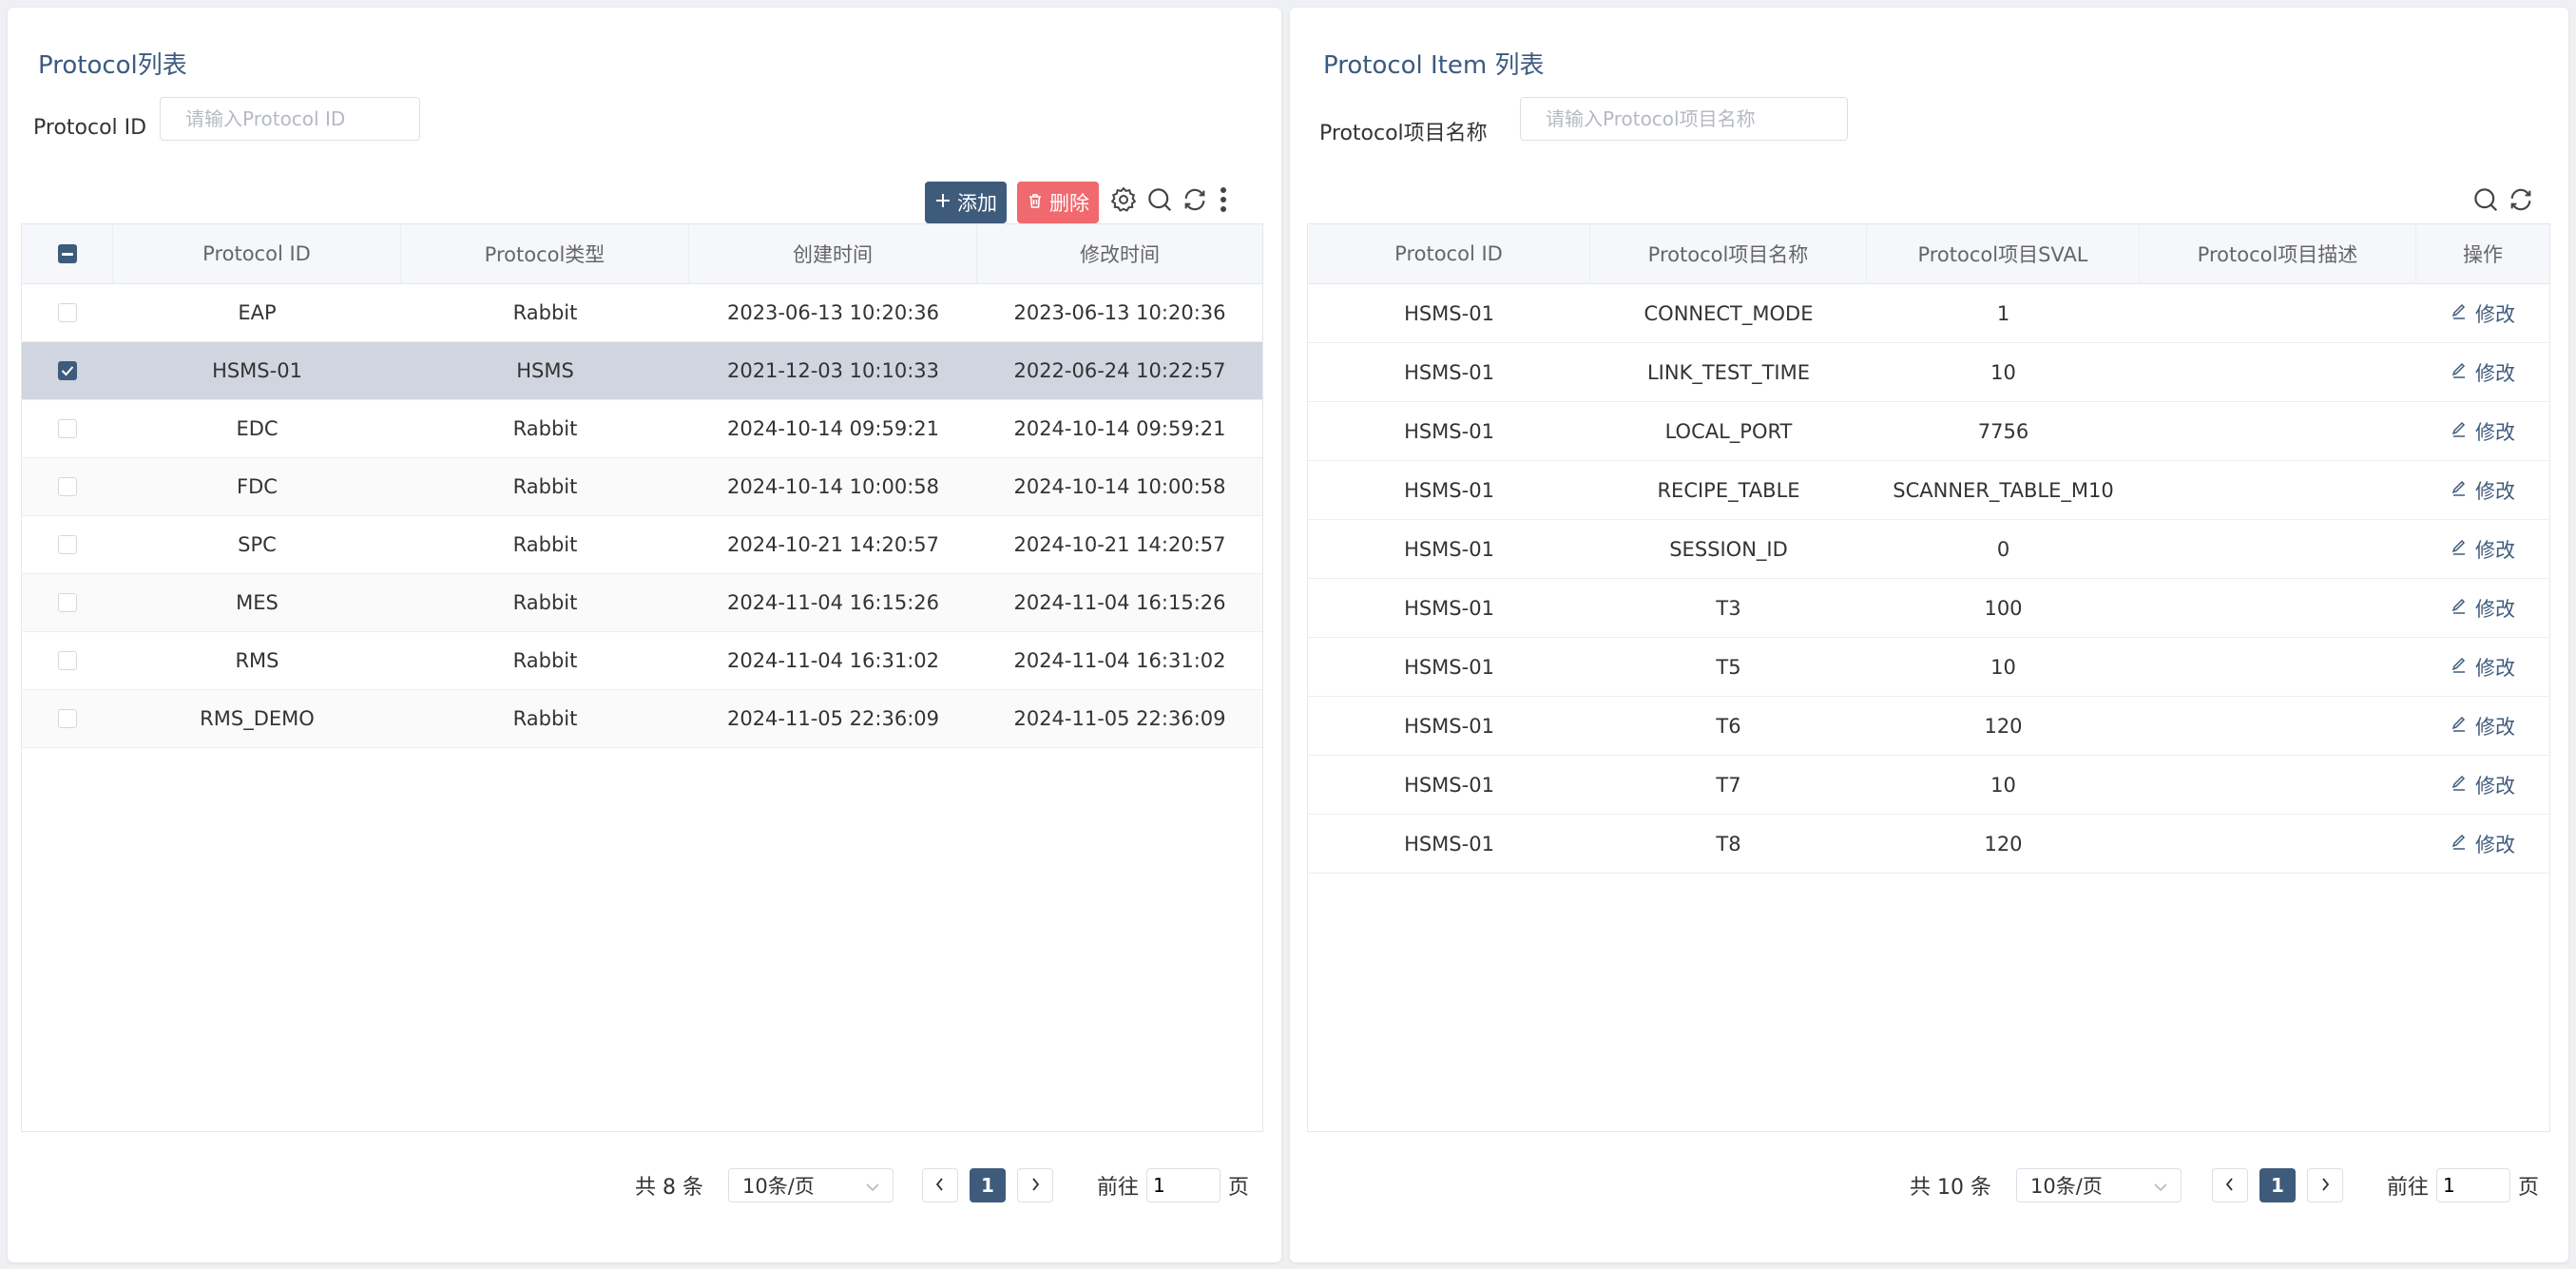 This screenshot has width=2576, height=1269. What do you see at coordinates (1120, 255) in the screenshot?
I see `column-header: 修改时间` at bounding box center [1120, 255].